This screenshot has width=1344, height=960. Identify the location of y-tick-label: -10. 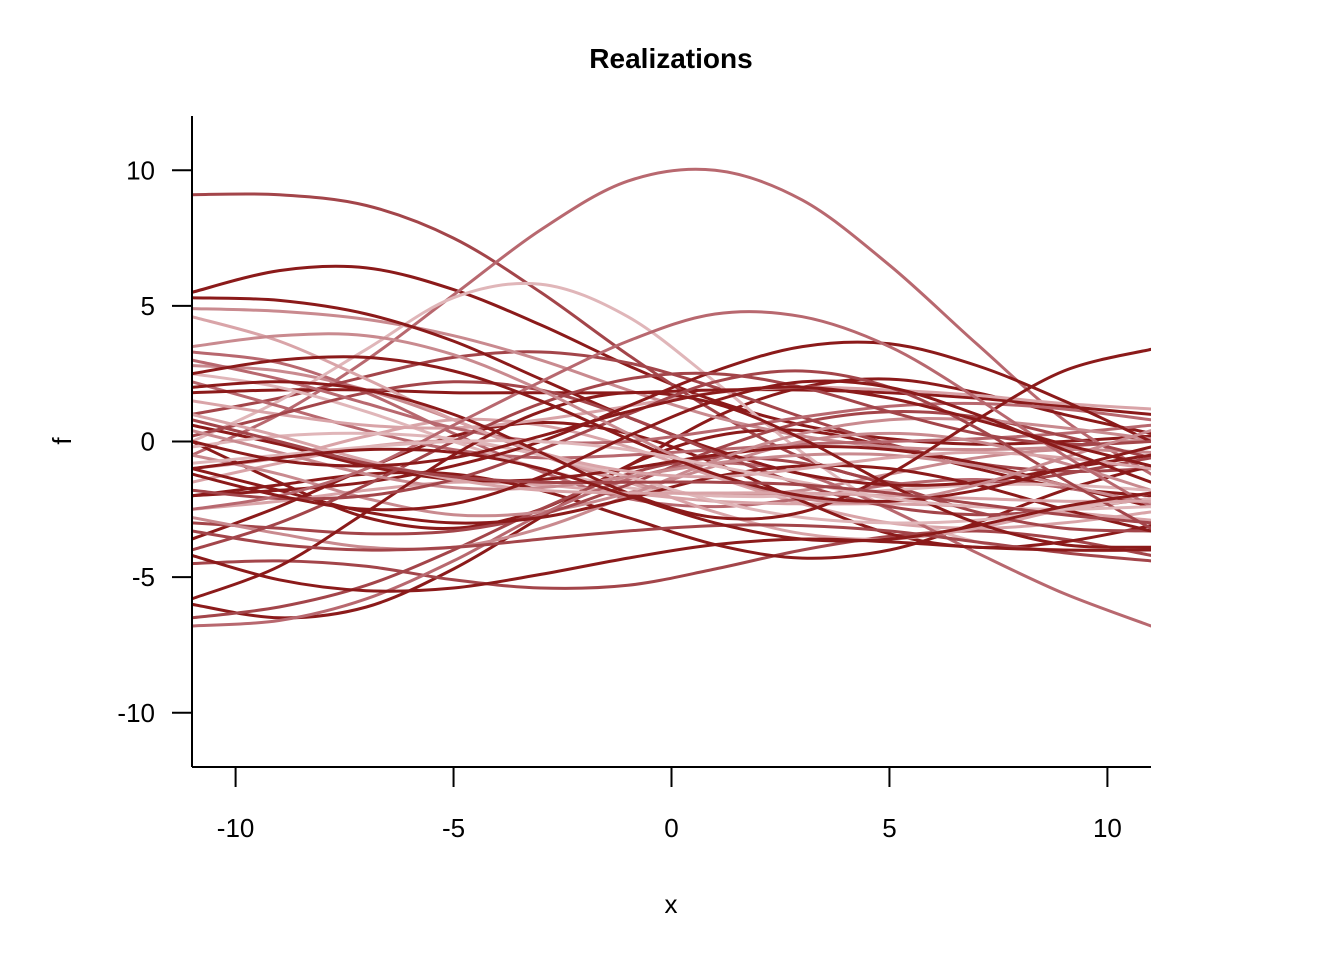
(136, 713).